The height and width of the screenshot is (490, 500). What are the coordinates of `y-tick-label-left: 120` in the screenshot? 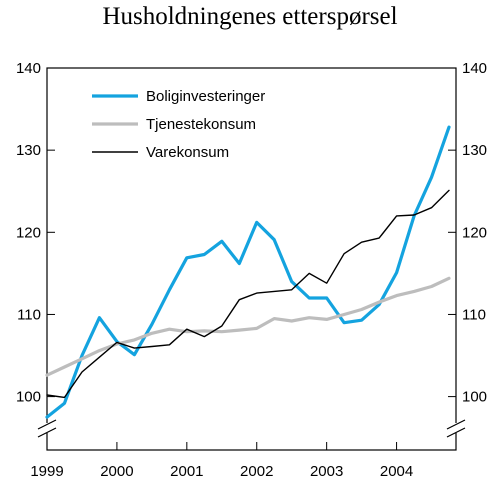 It's located at (28, 232).